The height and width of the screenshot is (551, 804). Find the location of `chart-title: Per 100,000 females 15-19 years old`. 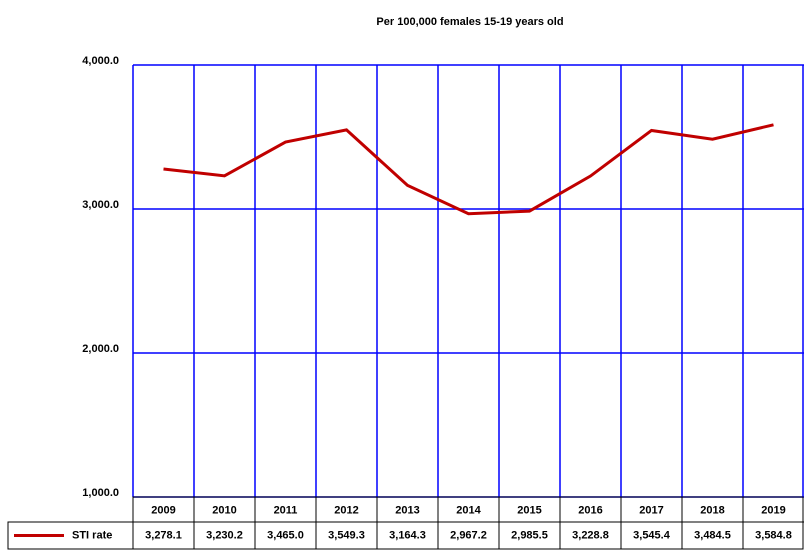

chart-title: Per 100,000 females 15-19 years old is located at coordinates (469, 22).